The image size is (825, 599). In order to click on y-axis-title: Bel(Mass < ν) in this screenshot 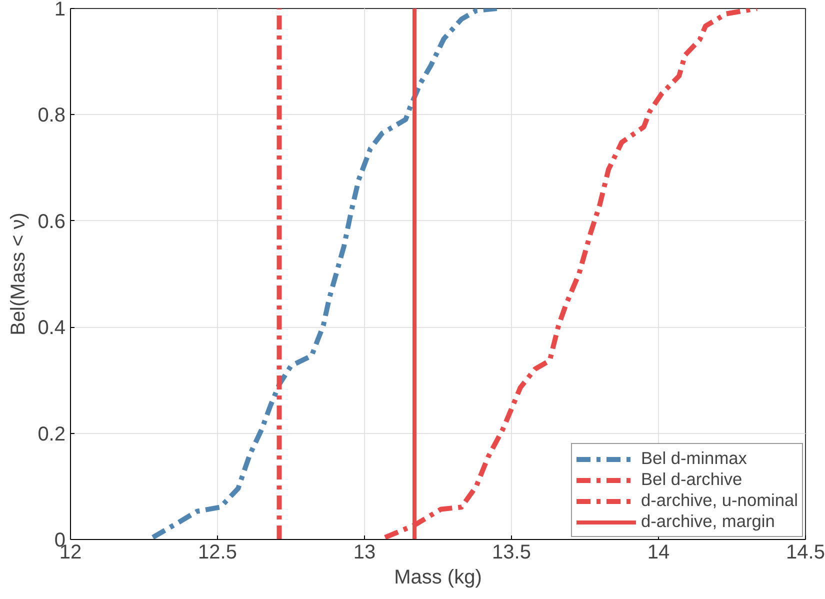, I will do `click(19, 274)`.